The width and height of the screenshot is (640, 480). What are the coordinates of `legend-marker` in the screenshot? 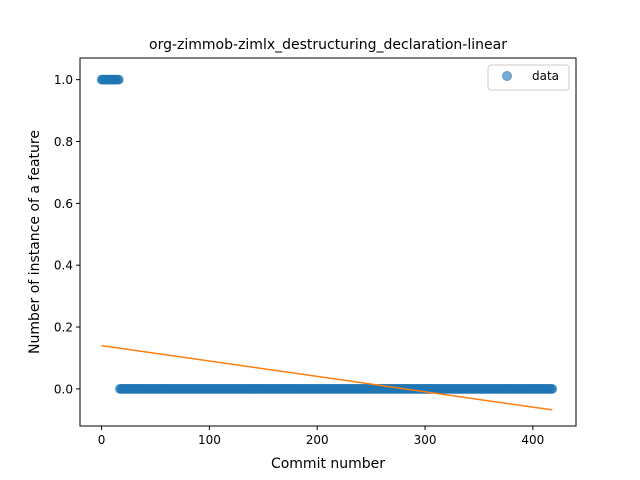 It's located at (507, 76).